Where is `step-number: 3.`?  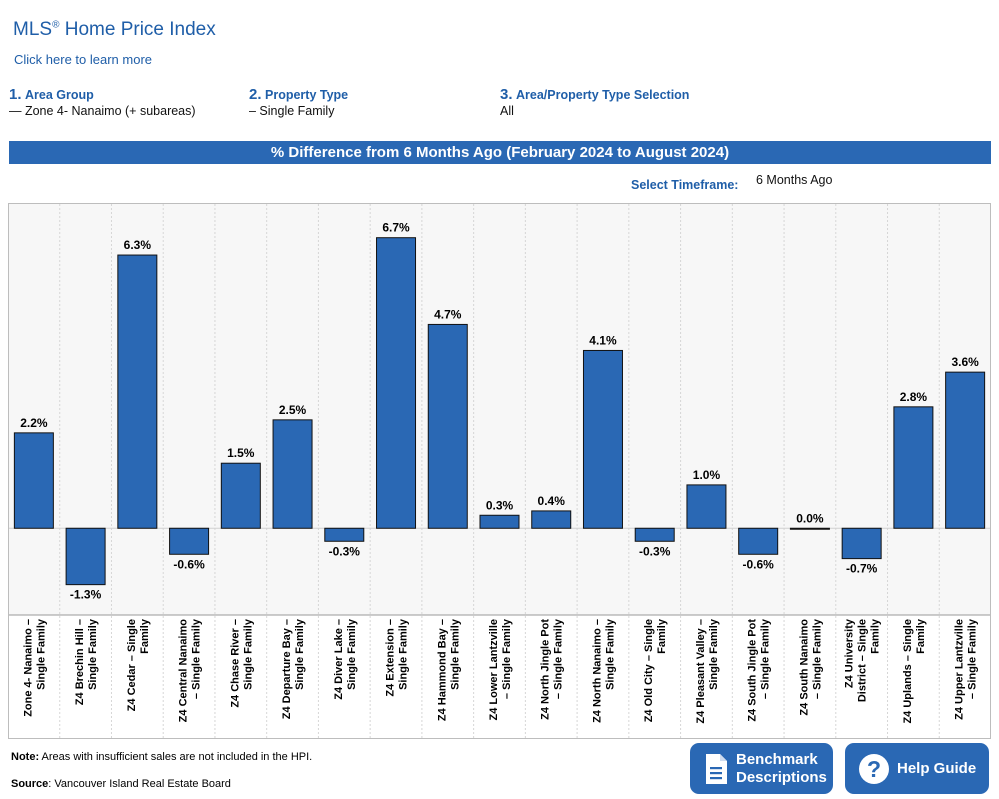
step-number: 3. is located at coordinates (506, 94).